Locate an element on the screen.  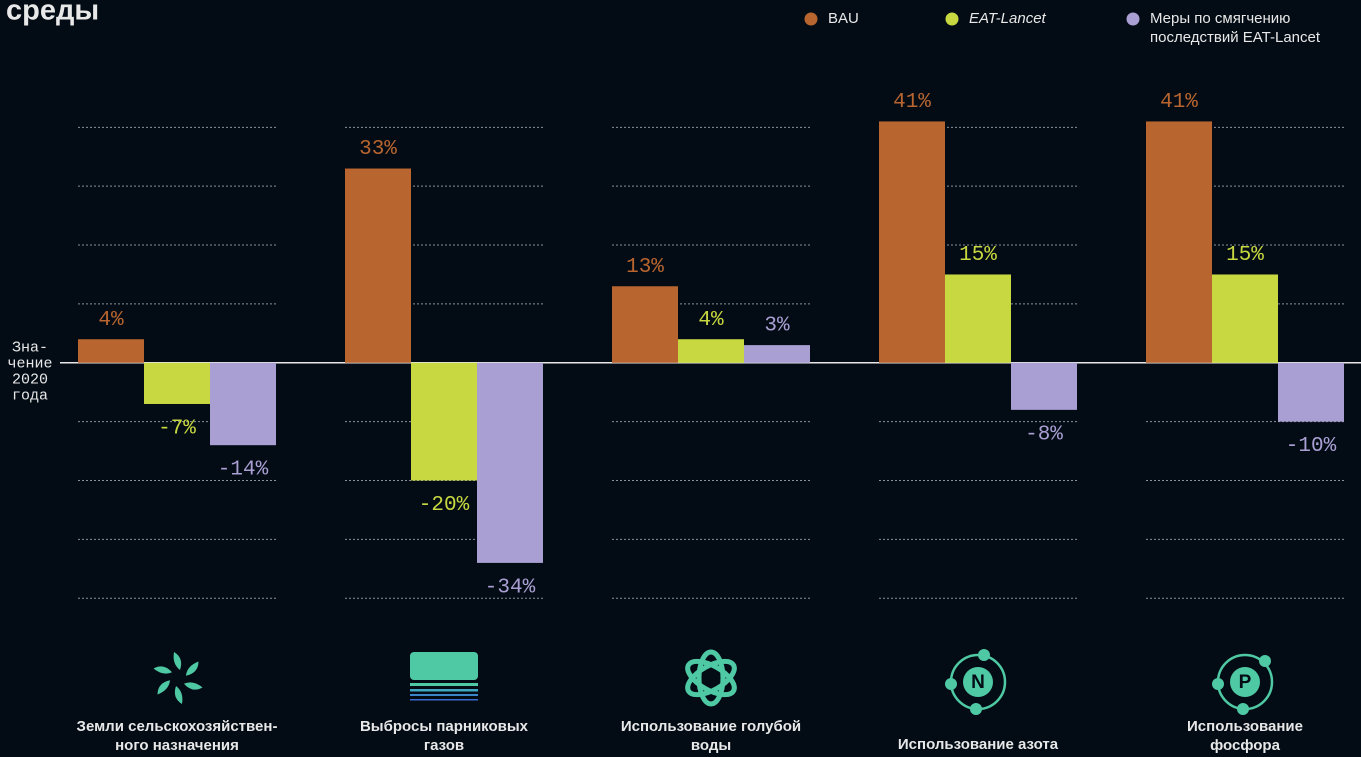
value-label: -8% is located at coordinates (1044, 434).